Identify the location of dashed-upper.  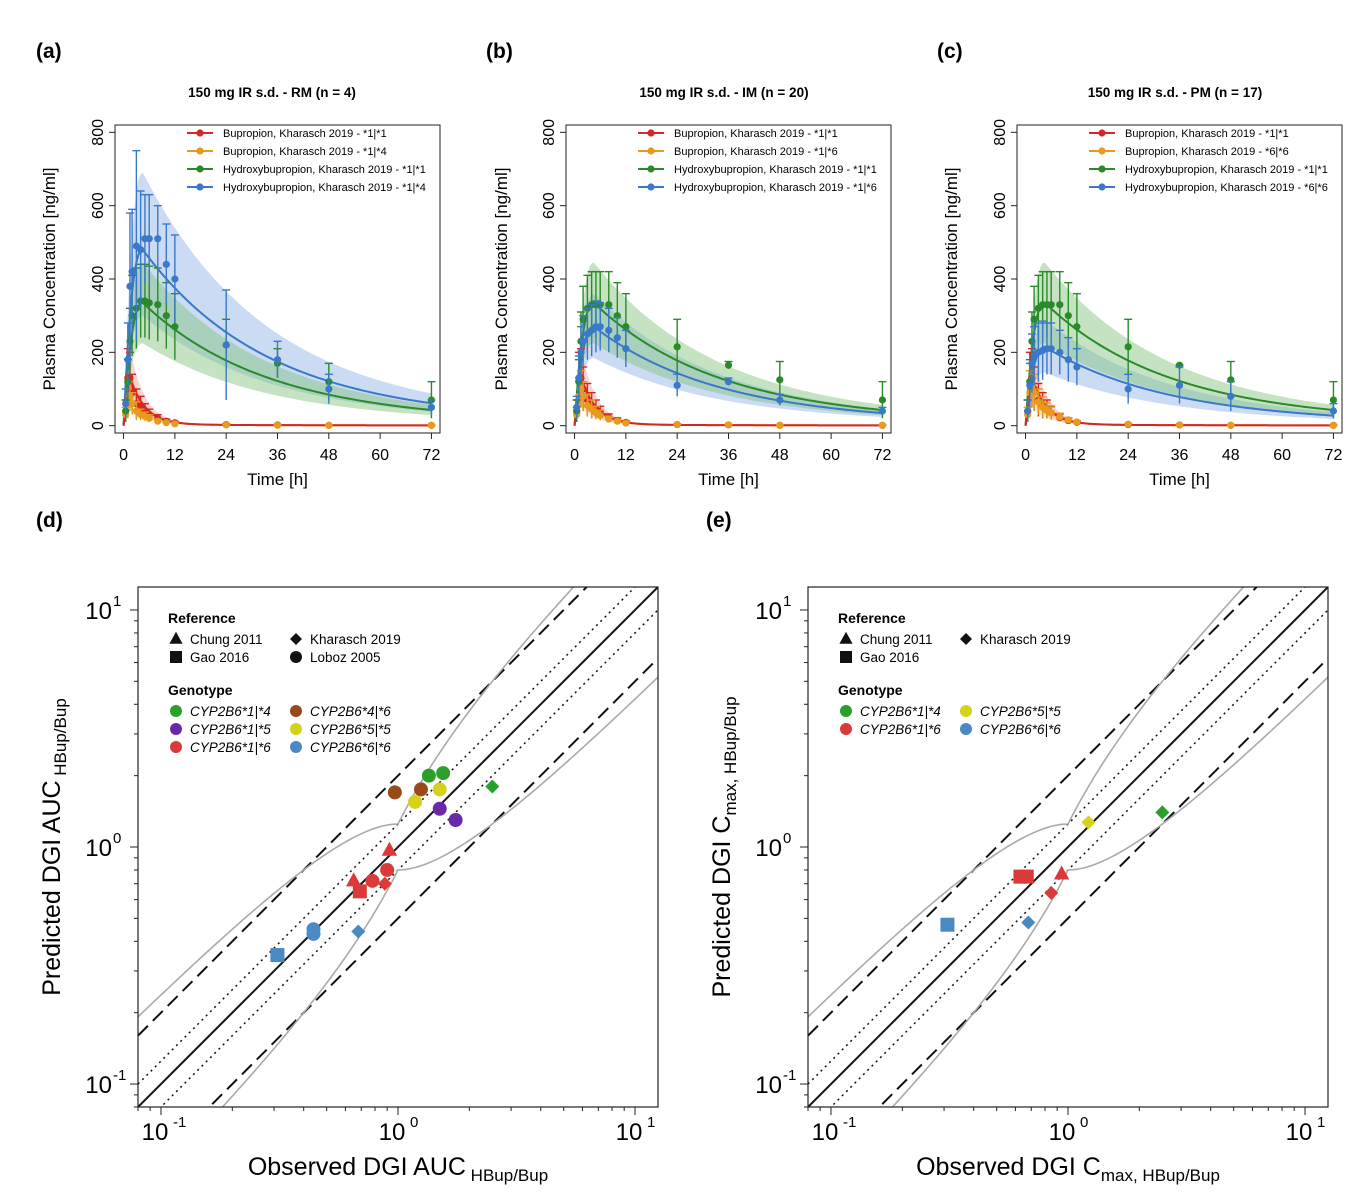
(363, 812).